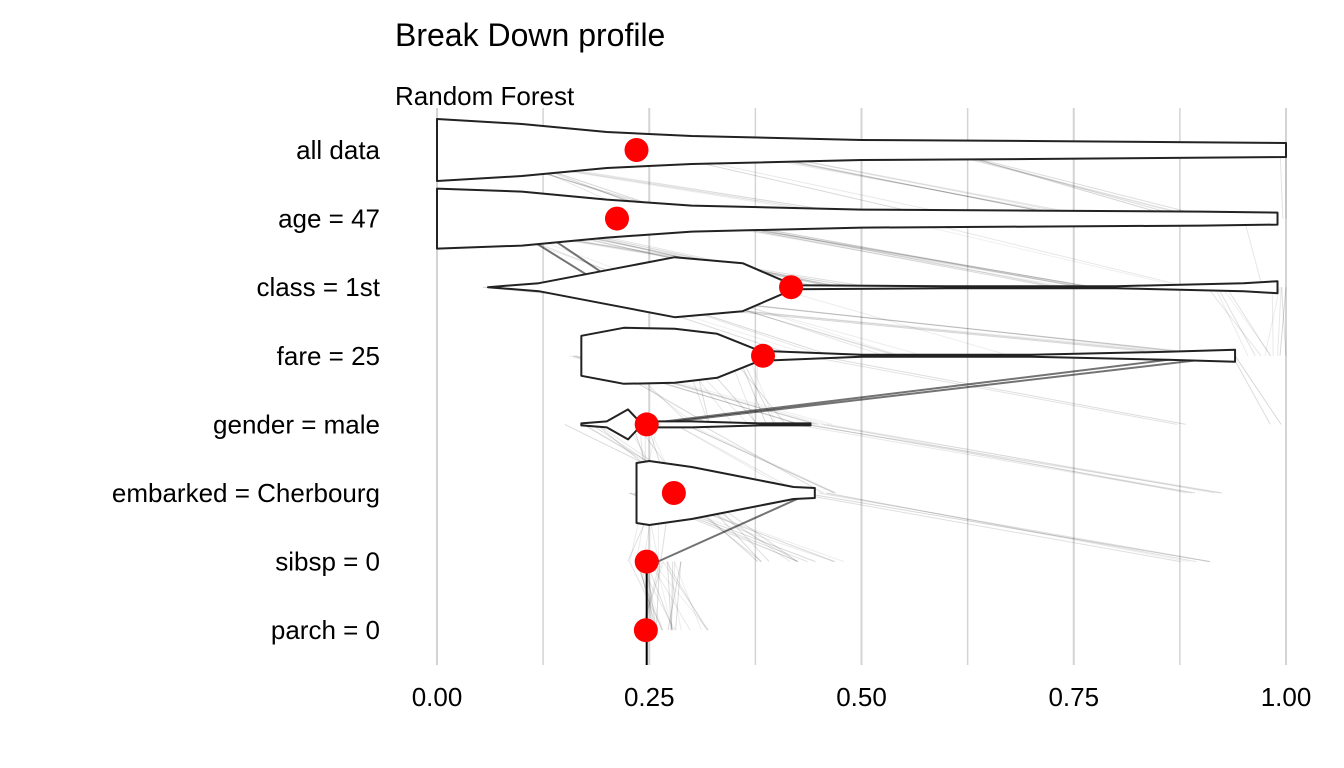 Image resolution: width=1344 pixels, height=768 pixels. I want to click on y-label-6: embarked = Cherbourg, so click(246, 493).